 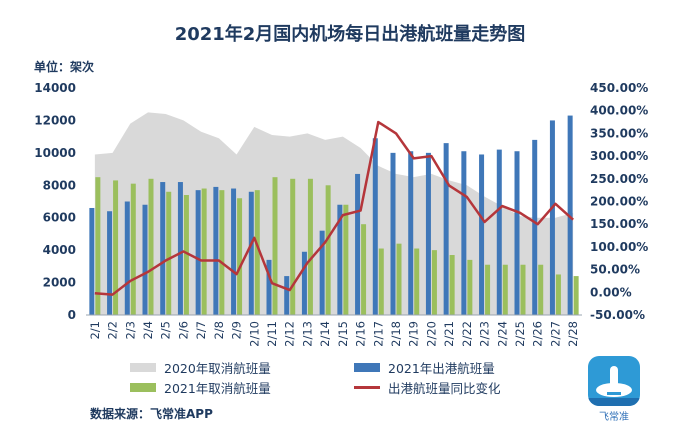 I want to click on x-tick-2-18: 2/18, so click(x=396, y=334).